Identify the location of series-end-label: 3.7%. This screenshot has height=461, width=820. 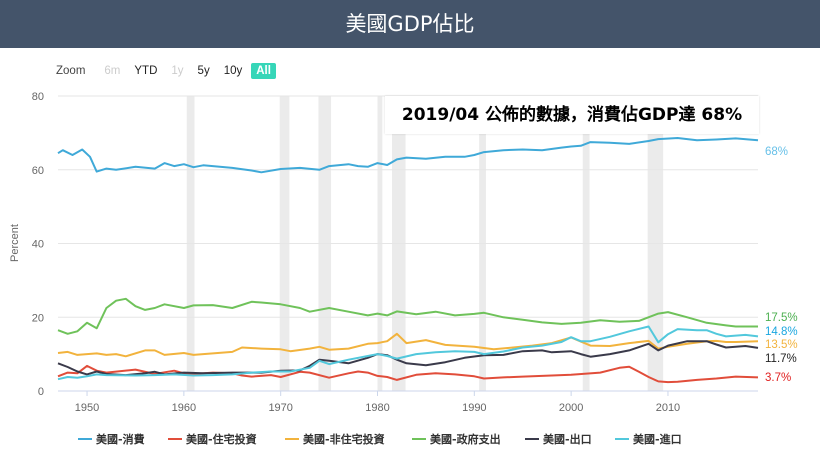
(778, 378).